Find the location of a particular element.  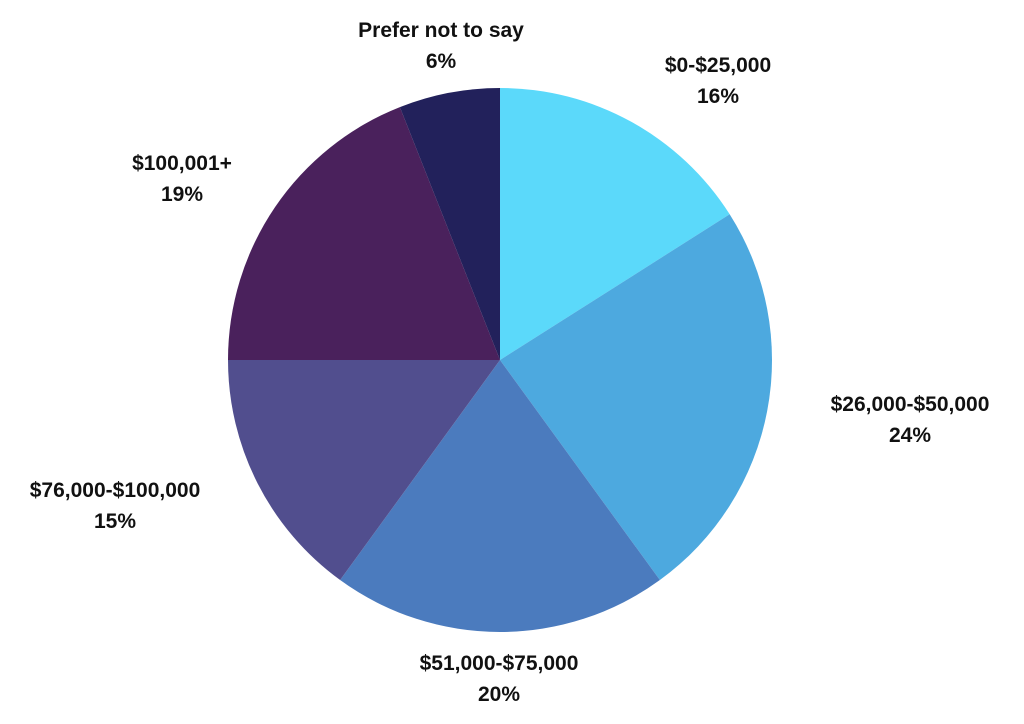

slice-label: $100,001+ 19% is located at coordinates (182, 179).